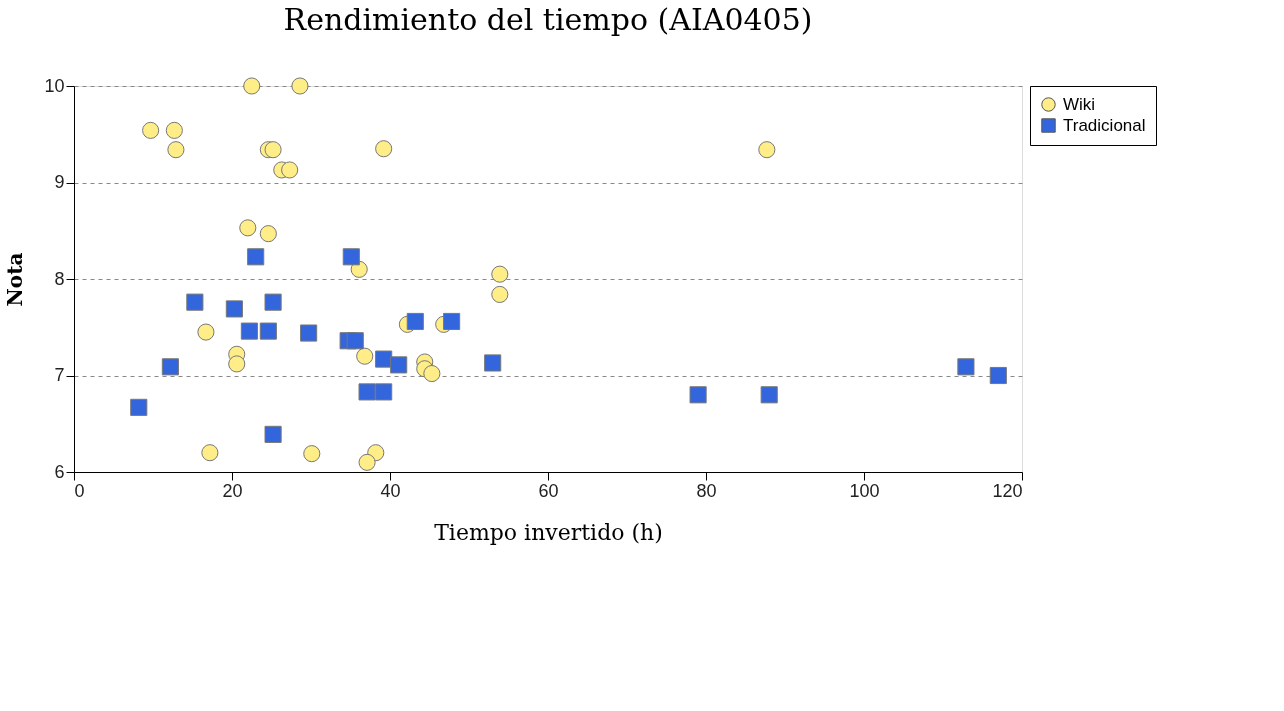 This screenshot has width=1284, height=711. I want to click on y-tick-label: 8, so click(59, 278).